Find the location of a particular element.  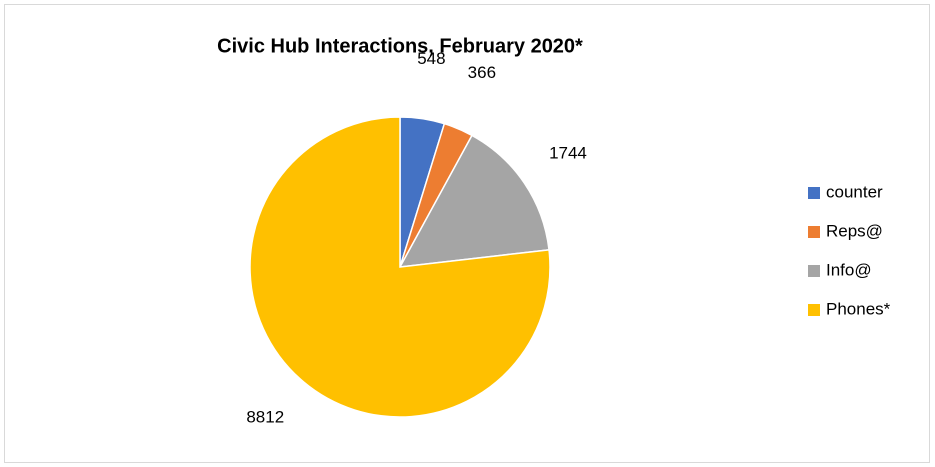

legend-label: Info@ is located at coordinates (849, 269).